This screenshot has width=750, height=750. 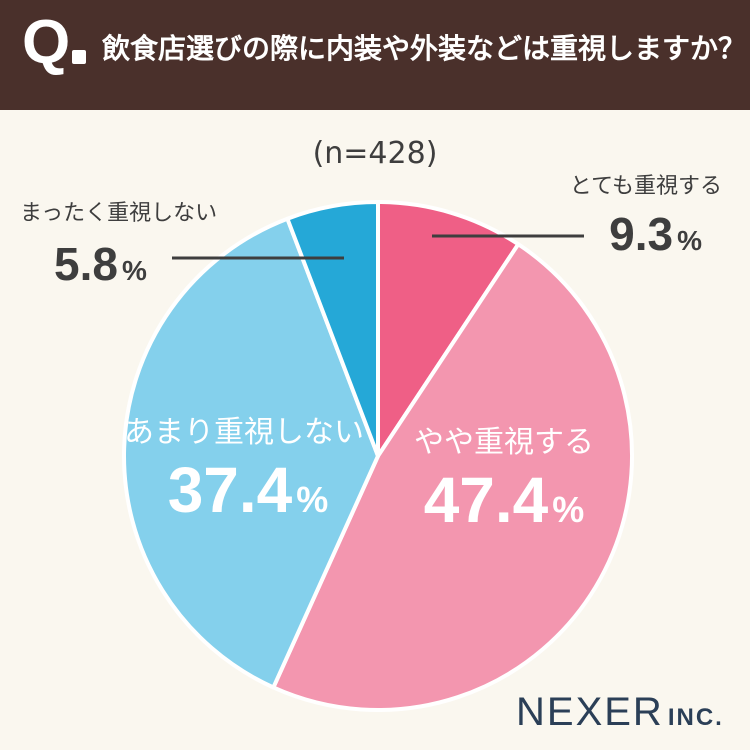 I want to click on pie-slice-mattaku, so click(x=332, y=329).